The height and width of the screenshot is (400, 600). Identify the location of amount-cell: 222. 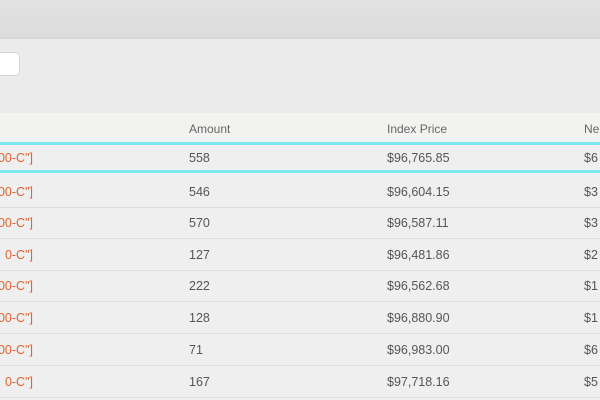
(199, 286).